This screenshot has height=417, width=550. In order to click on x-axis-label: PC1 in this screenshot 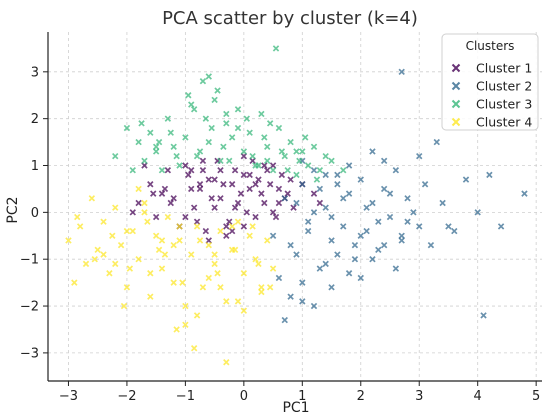, I will do `click(295, 408)`.